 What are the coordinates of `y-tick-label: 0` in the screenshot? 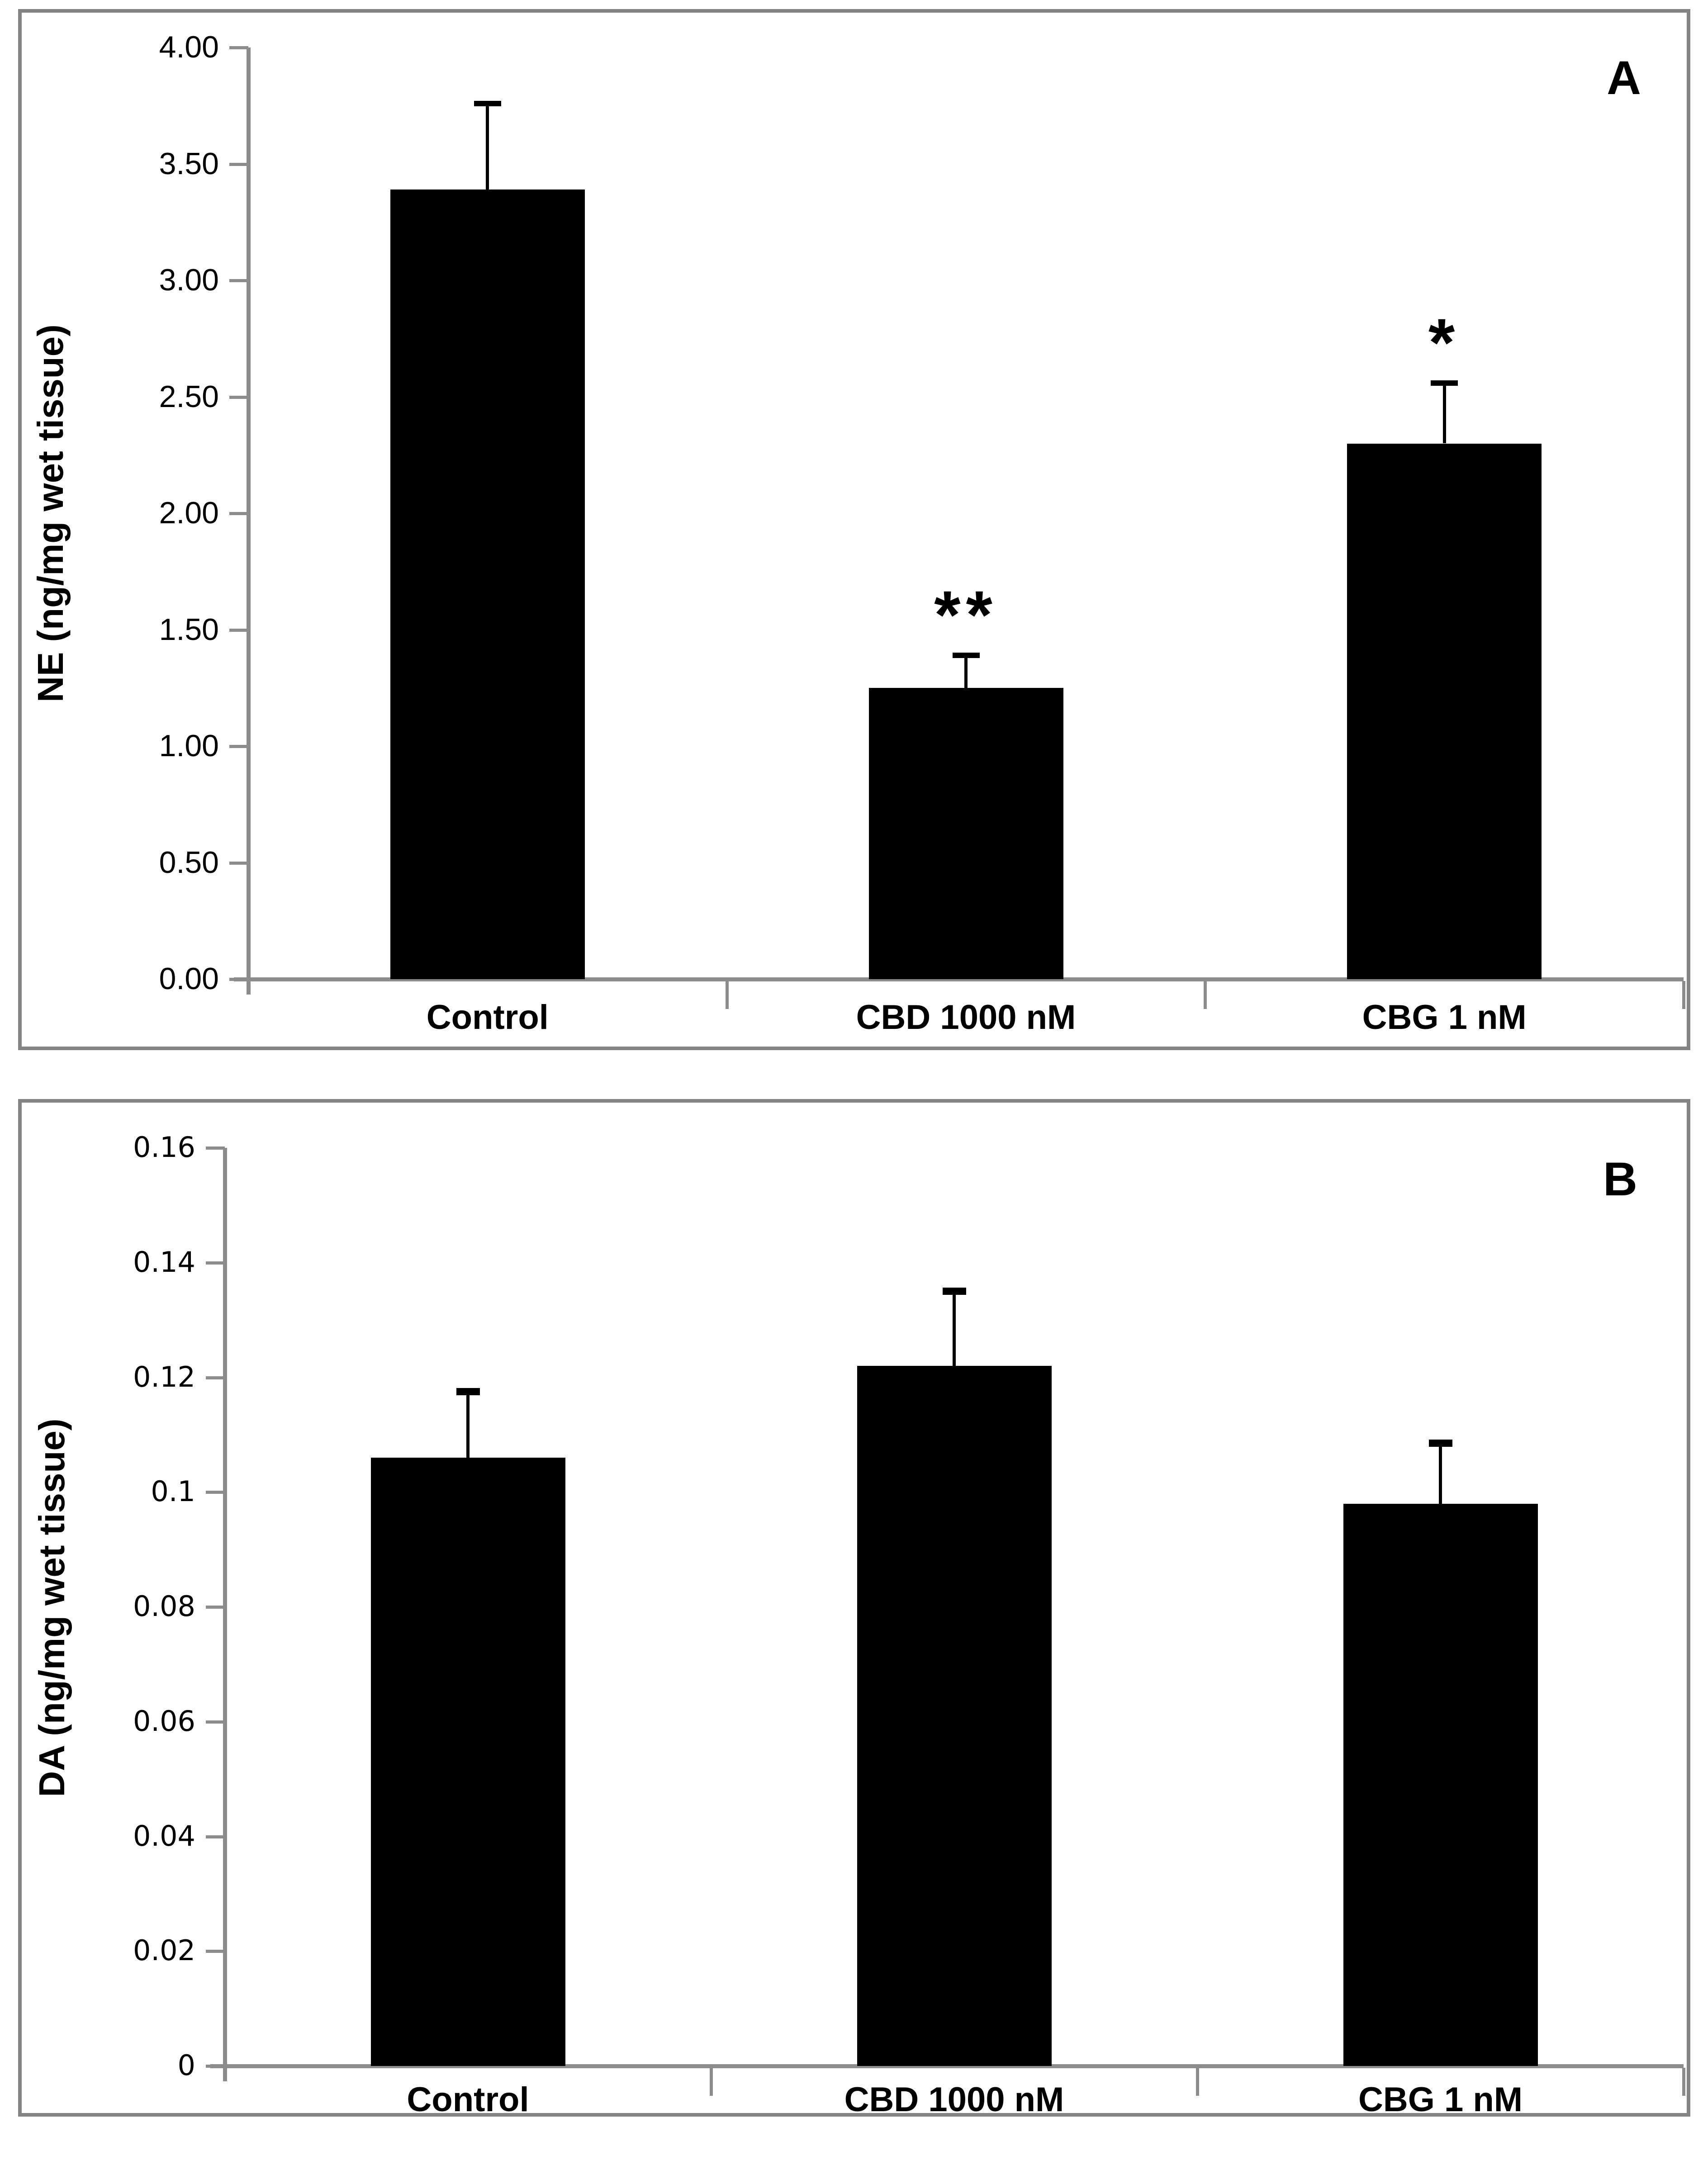 It's located at (186, 2065).